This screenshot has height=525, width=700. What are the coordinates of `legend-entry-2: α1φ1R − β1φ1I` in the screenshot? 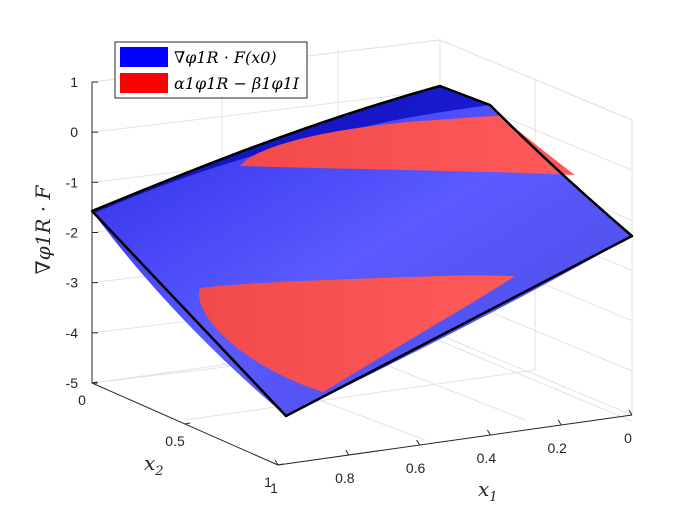 It's located at (237, 83).